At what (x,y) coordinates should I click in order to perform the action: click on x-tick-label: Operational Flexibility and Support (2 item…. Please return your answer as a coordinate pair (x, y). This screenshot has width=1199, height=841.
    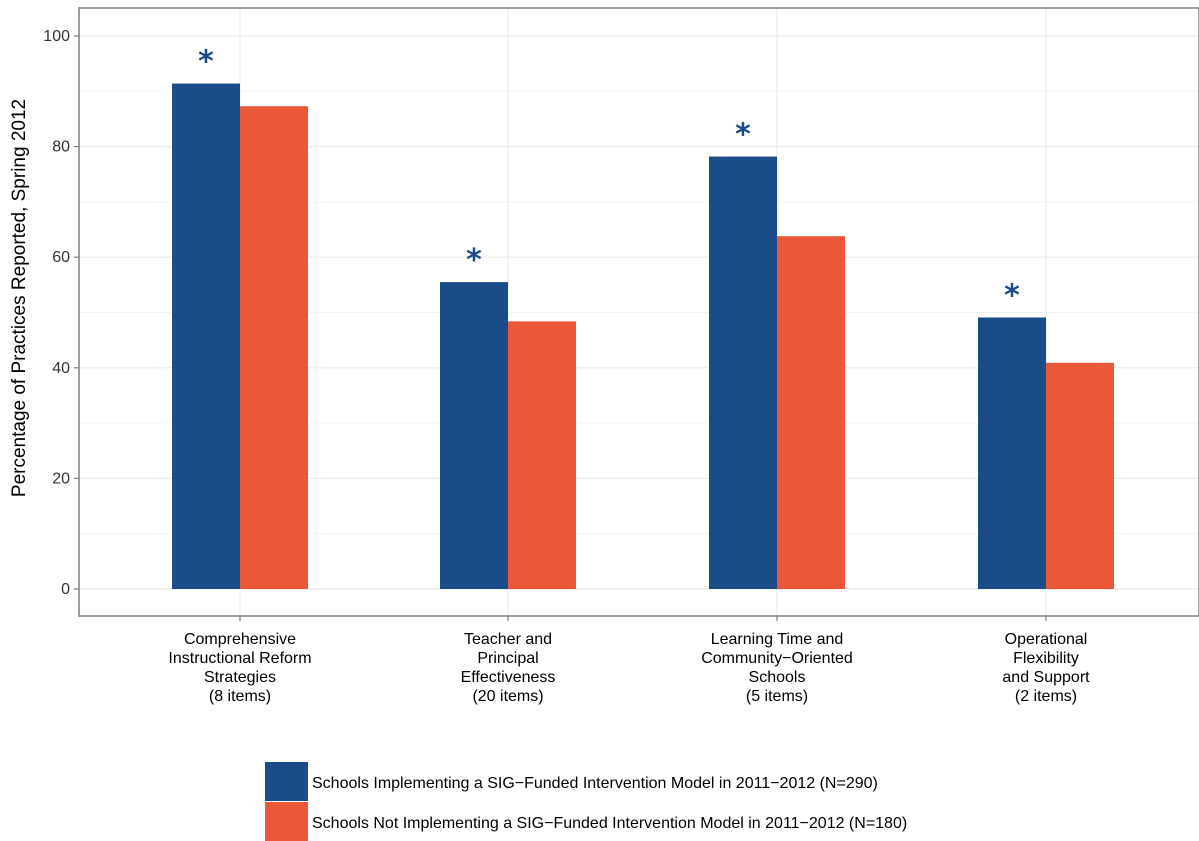
    Looking at the image, I should click on (1046, 668).